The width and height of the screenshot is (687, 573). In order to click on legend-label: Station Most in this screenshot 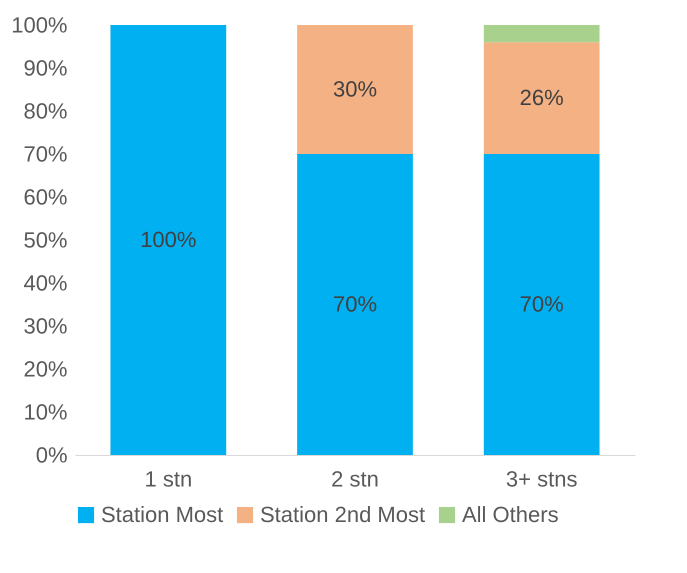, I will do `click(162, 514)`.